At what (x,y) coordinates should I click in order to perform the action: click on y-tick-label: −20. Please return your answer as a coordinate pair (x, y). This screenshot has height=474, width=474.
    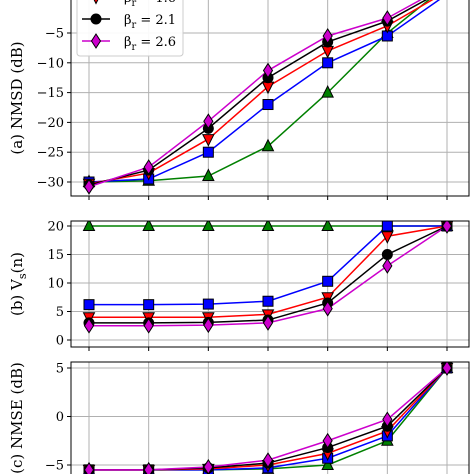
    Looking at the image, I should click on (50, 123).